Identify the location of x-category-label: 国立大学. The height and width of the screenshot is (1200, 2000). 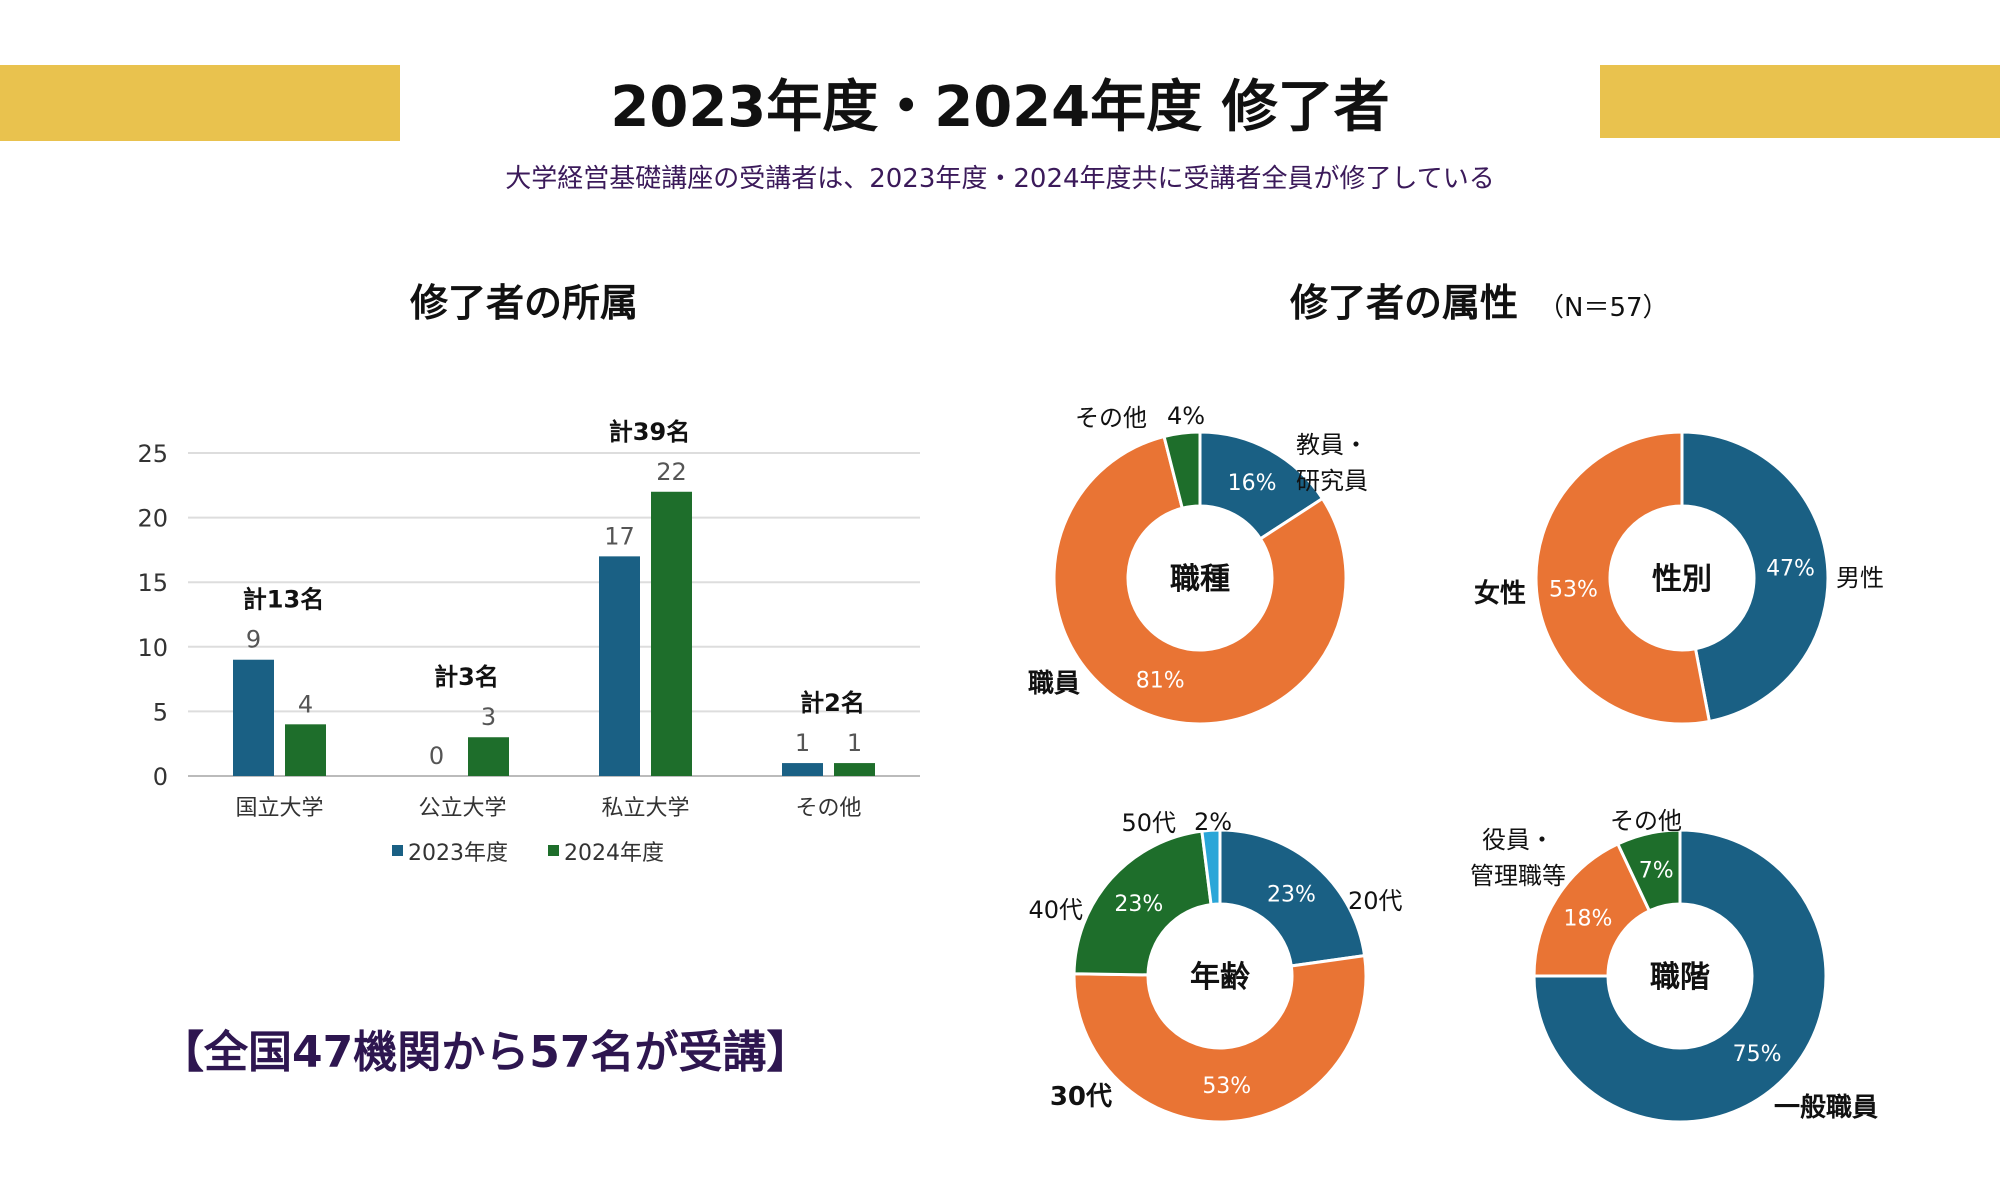
(279, 808).